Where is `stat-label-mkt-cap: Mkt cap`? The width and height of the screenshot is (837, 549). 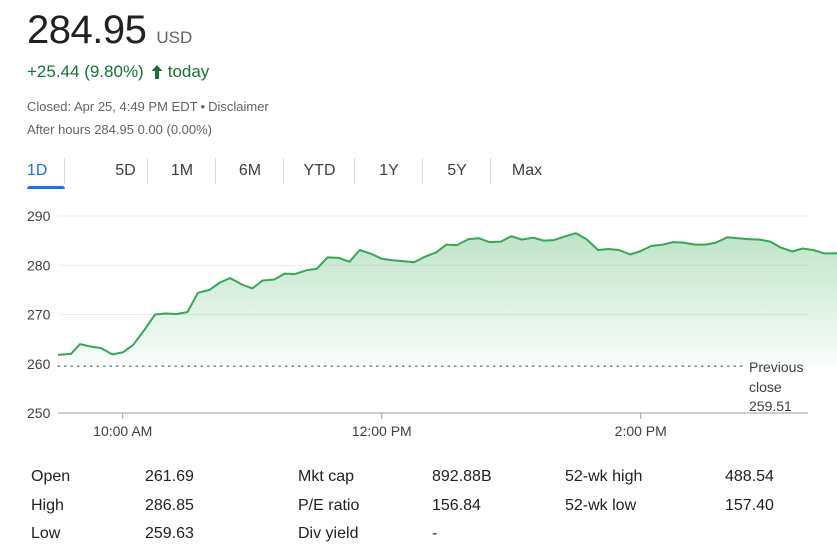 stat-label-mkt-cap: Mkt cap is located at coordinates (326, 476).